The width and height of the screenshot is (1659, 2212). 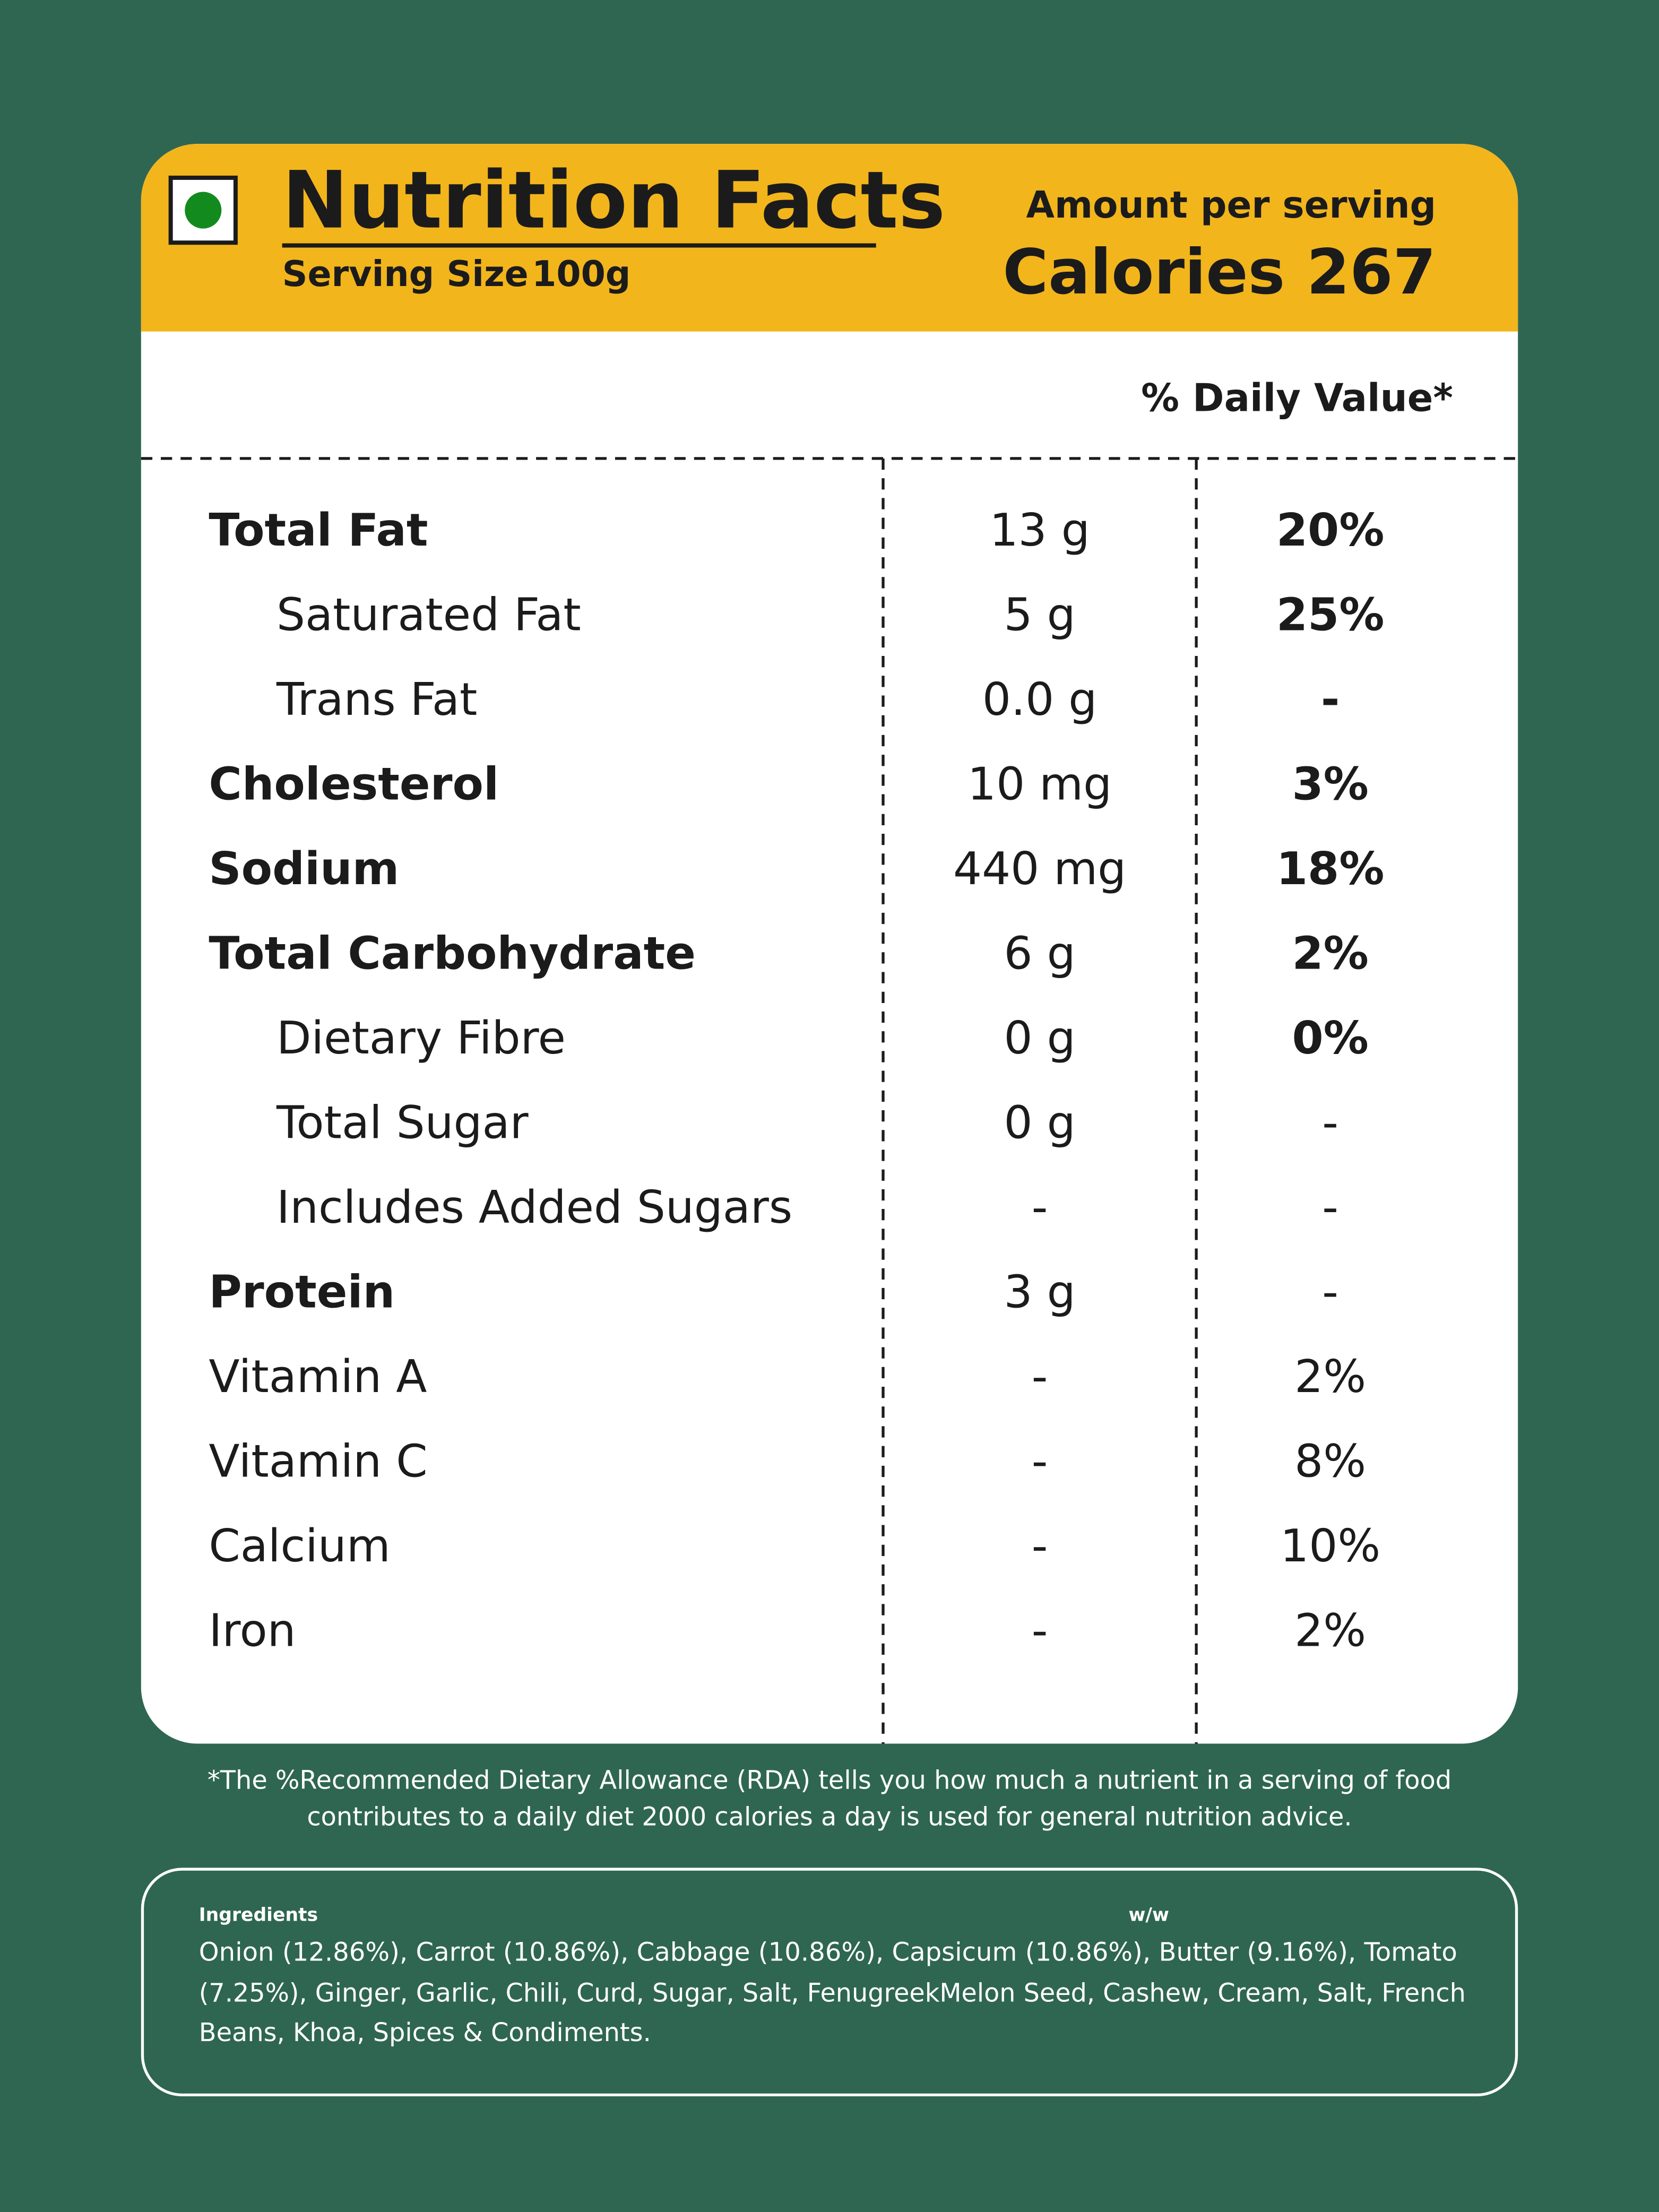 What do you see at coordinates (1330, 1038) in the screenshot?
I see `nutrient-daily-value: 0%` at bounding box center [1330, 1038].